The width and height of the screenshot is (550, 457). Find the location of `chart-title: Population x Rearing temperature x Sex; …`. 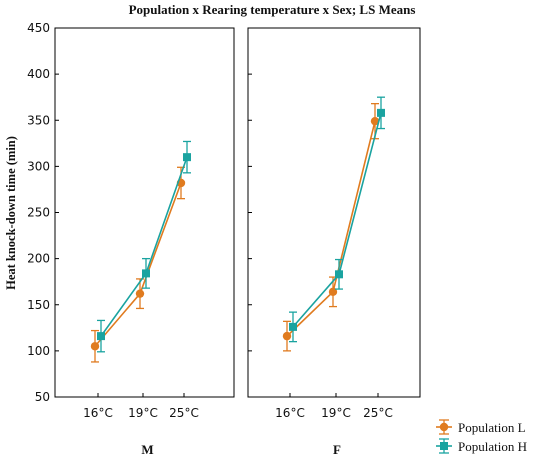

chart-title: Population x Rearing temperature x Sex; … is located at coordinates (272, 9).